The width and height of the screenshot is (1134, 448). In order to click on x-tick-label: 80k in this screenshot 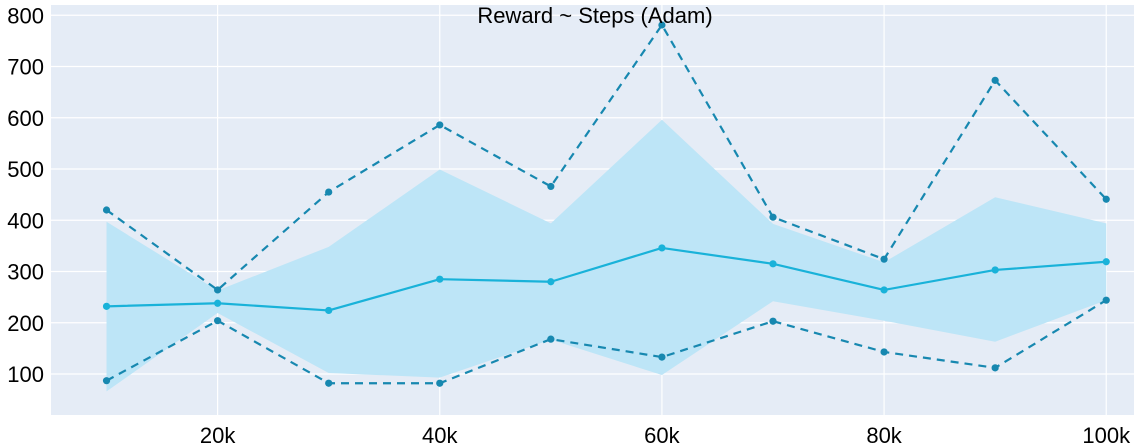, I will do `click(884, 435)`.